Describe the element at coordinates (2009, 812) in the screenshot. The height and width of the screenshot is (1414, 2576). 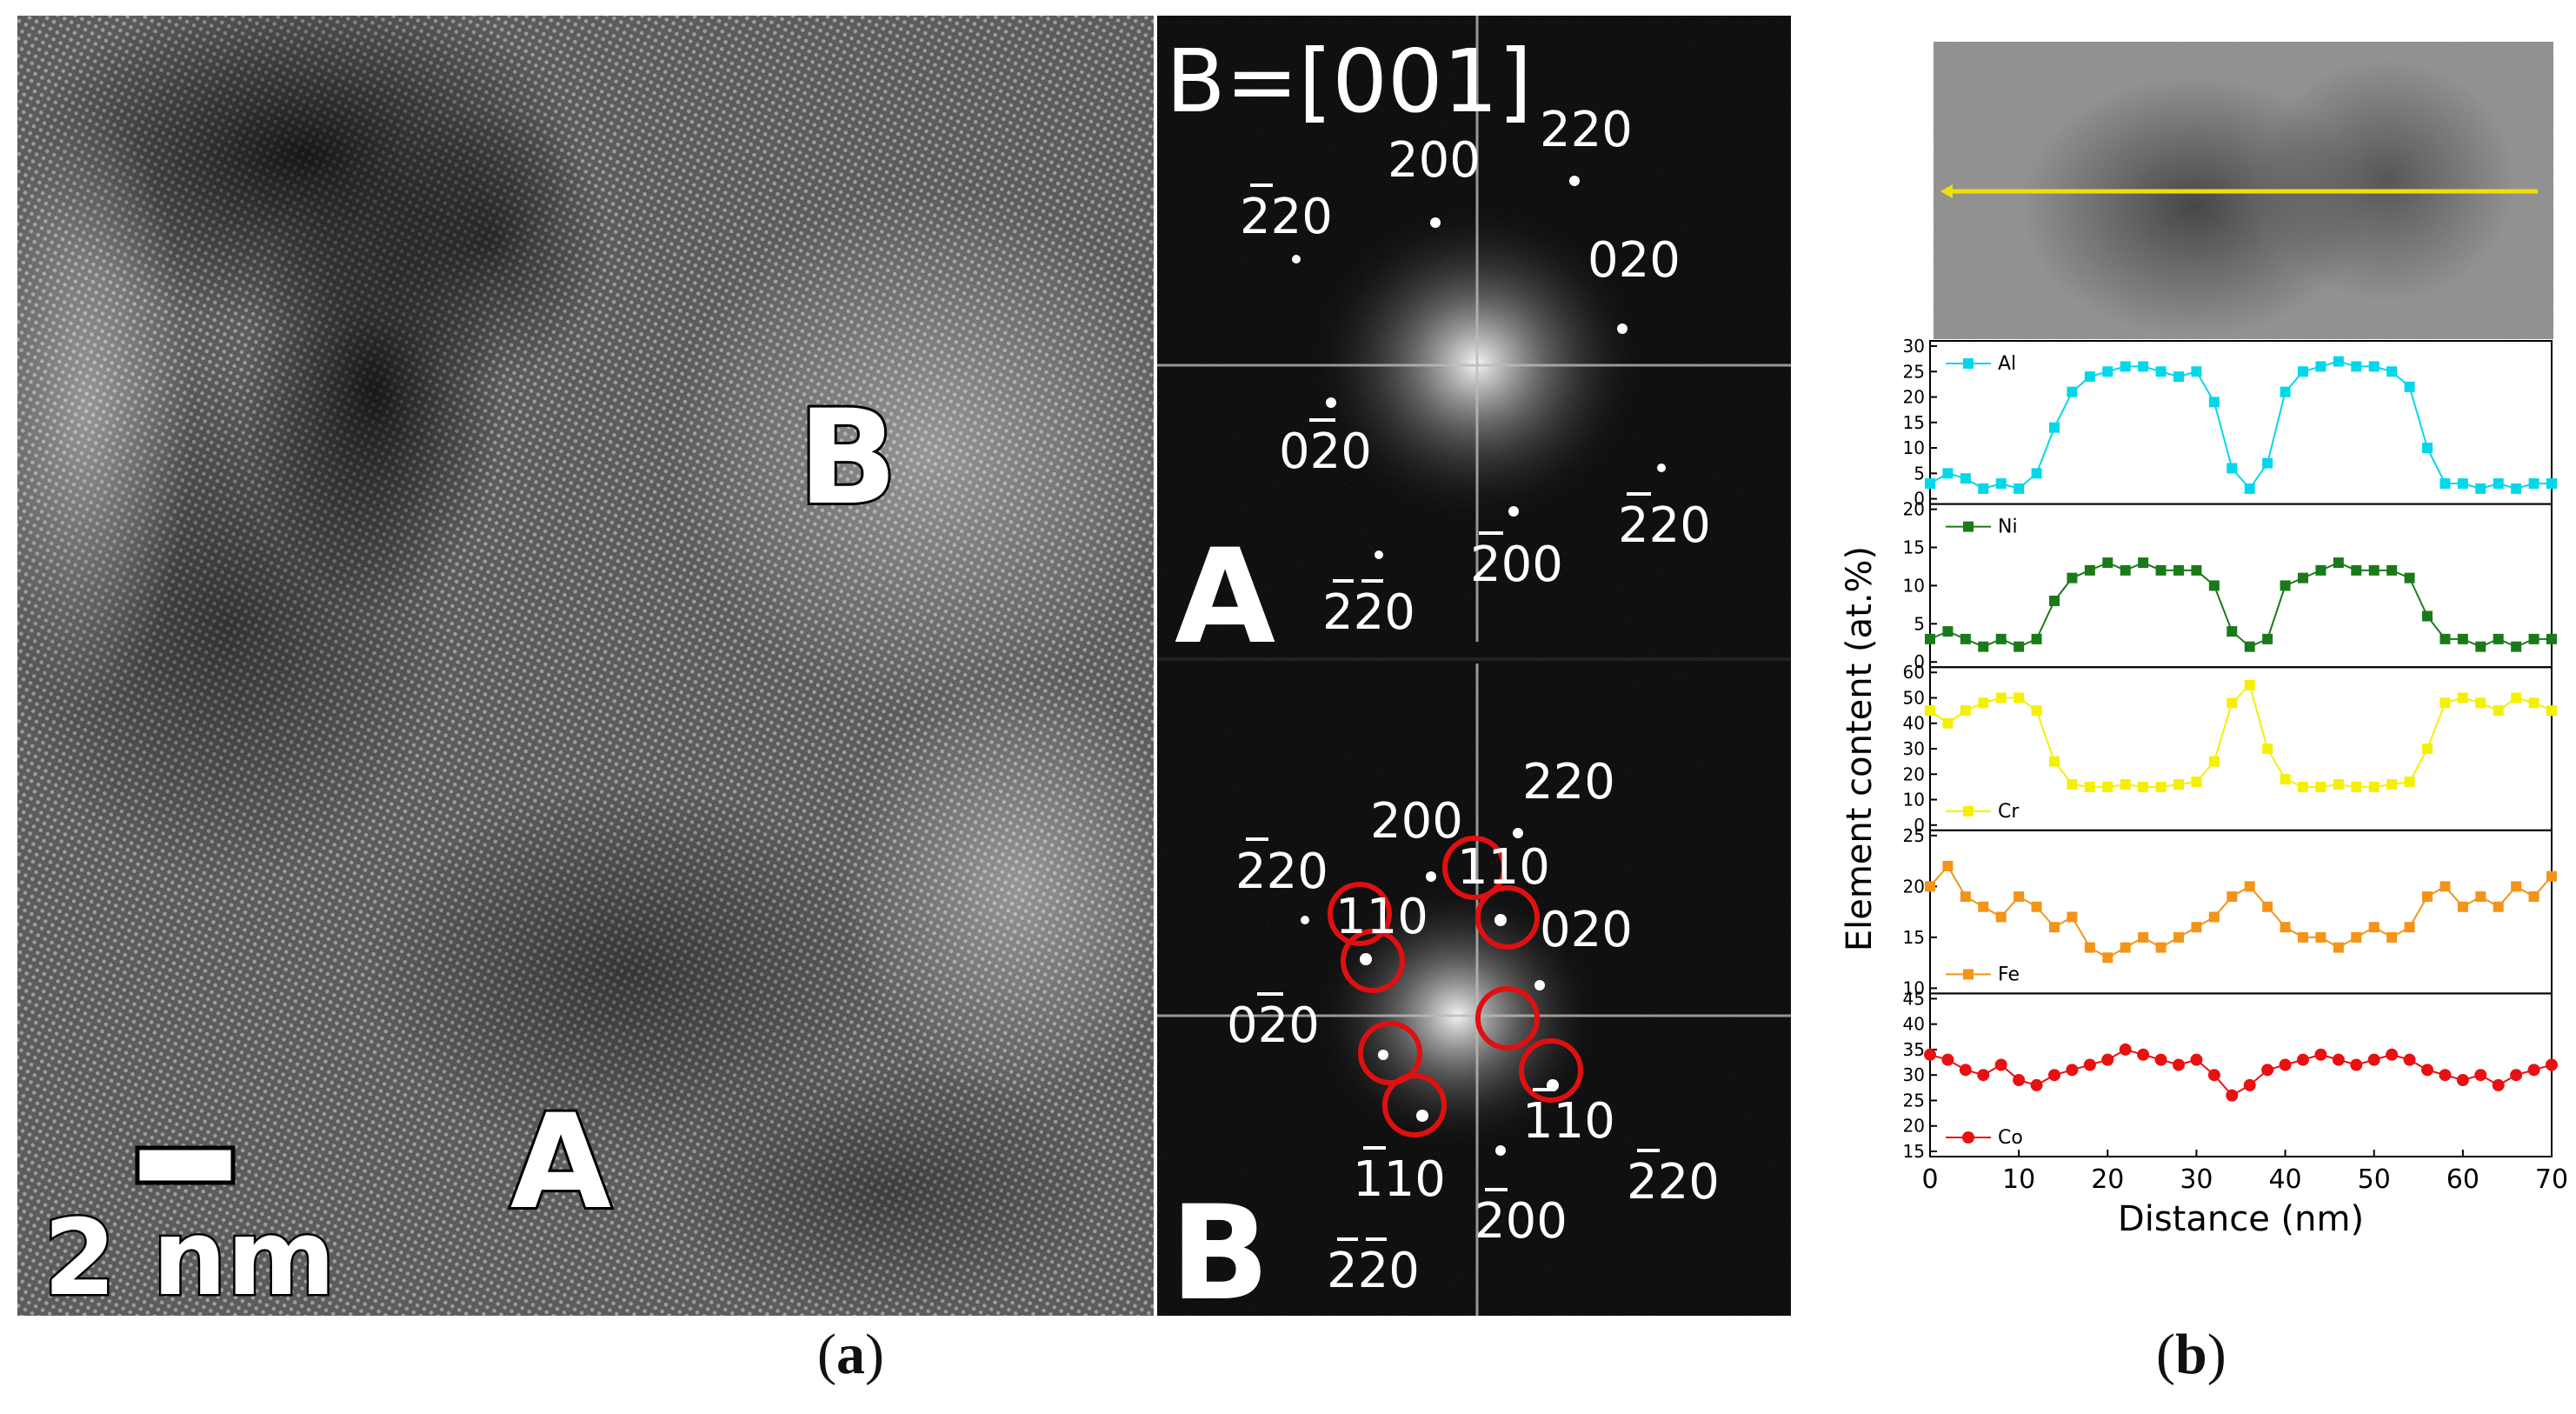
I see `legend-label: Cr` at that location.